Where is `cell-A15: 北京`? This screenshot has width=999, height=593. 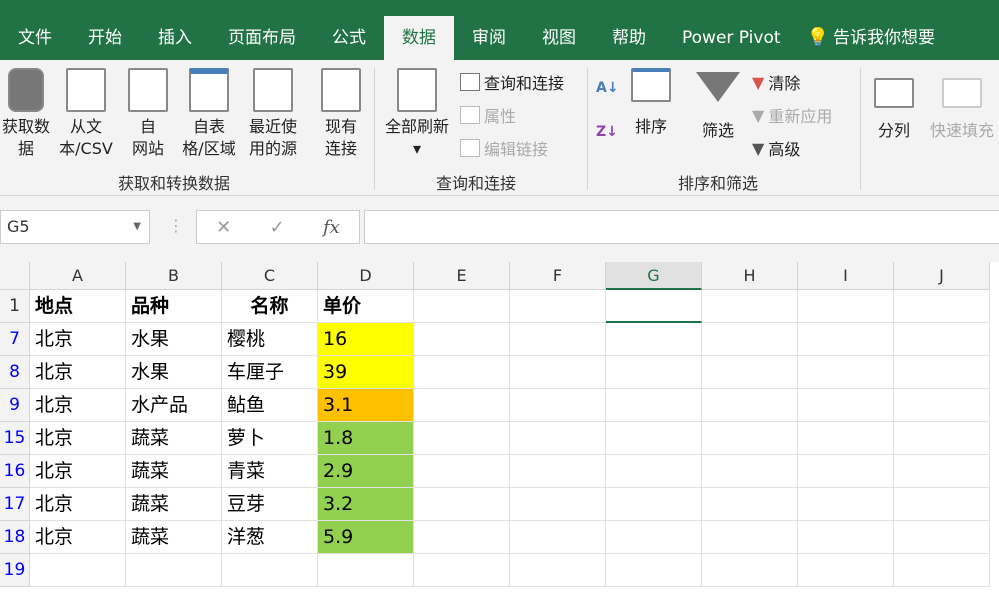 cell-A15: 北京 is located at coordinates (78, 438).